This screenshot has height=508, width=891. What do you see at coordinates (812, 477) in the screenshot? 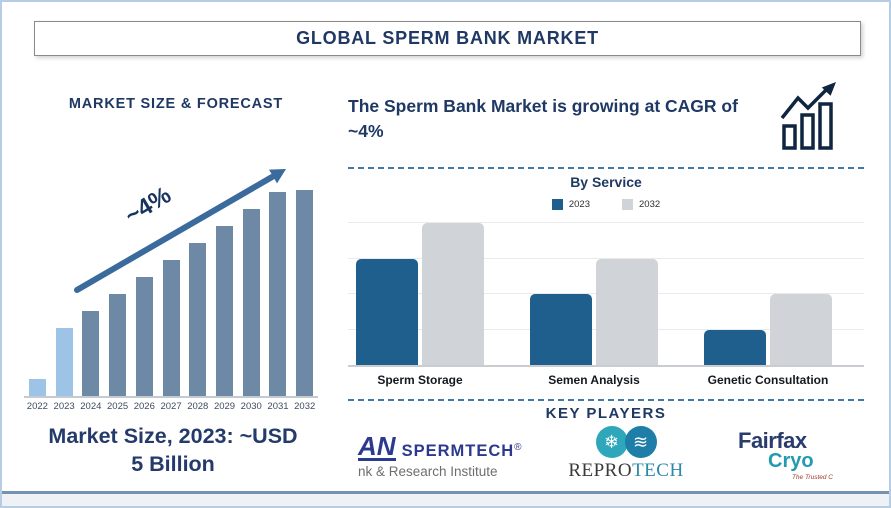
I see `fairfax-tagline: The Trusted C` at bounding box center [812, 477].